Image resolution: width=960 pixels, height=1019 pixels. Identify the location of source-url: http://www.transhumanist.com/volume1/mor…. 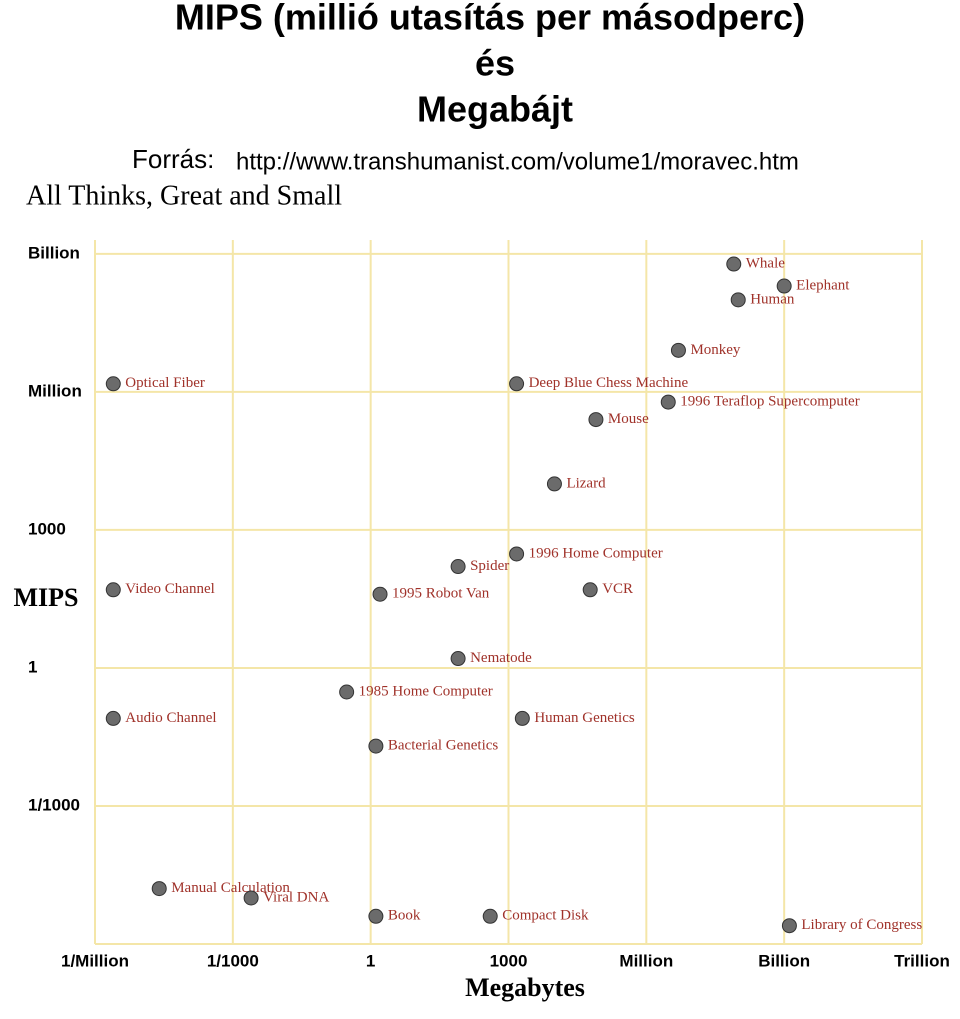
(517, 161).